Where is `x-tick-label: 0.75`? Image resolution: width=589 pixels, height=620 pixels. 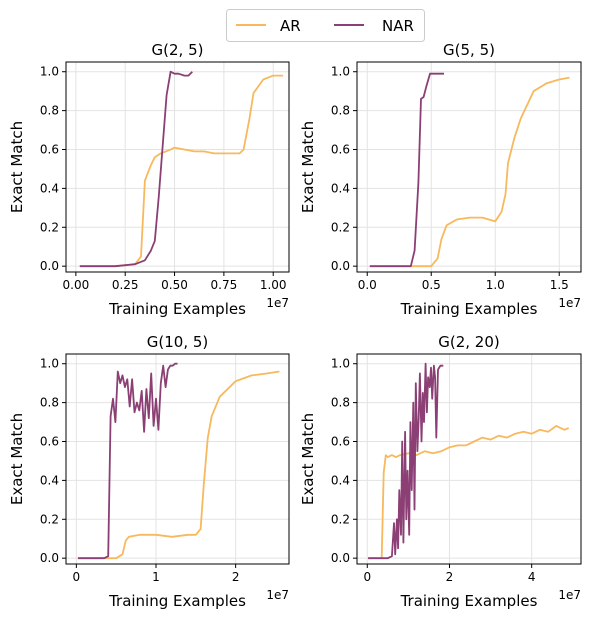
x-tick-label: 0.75 is located at coordinates (224, 285).